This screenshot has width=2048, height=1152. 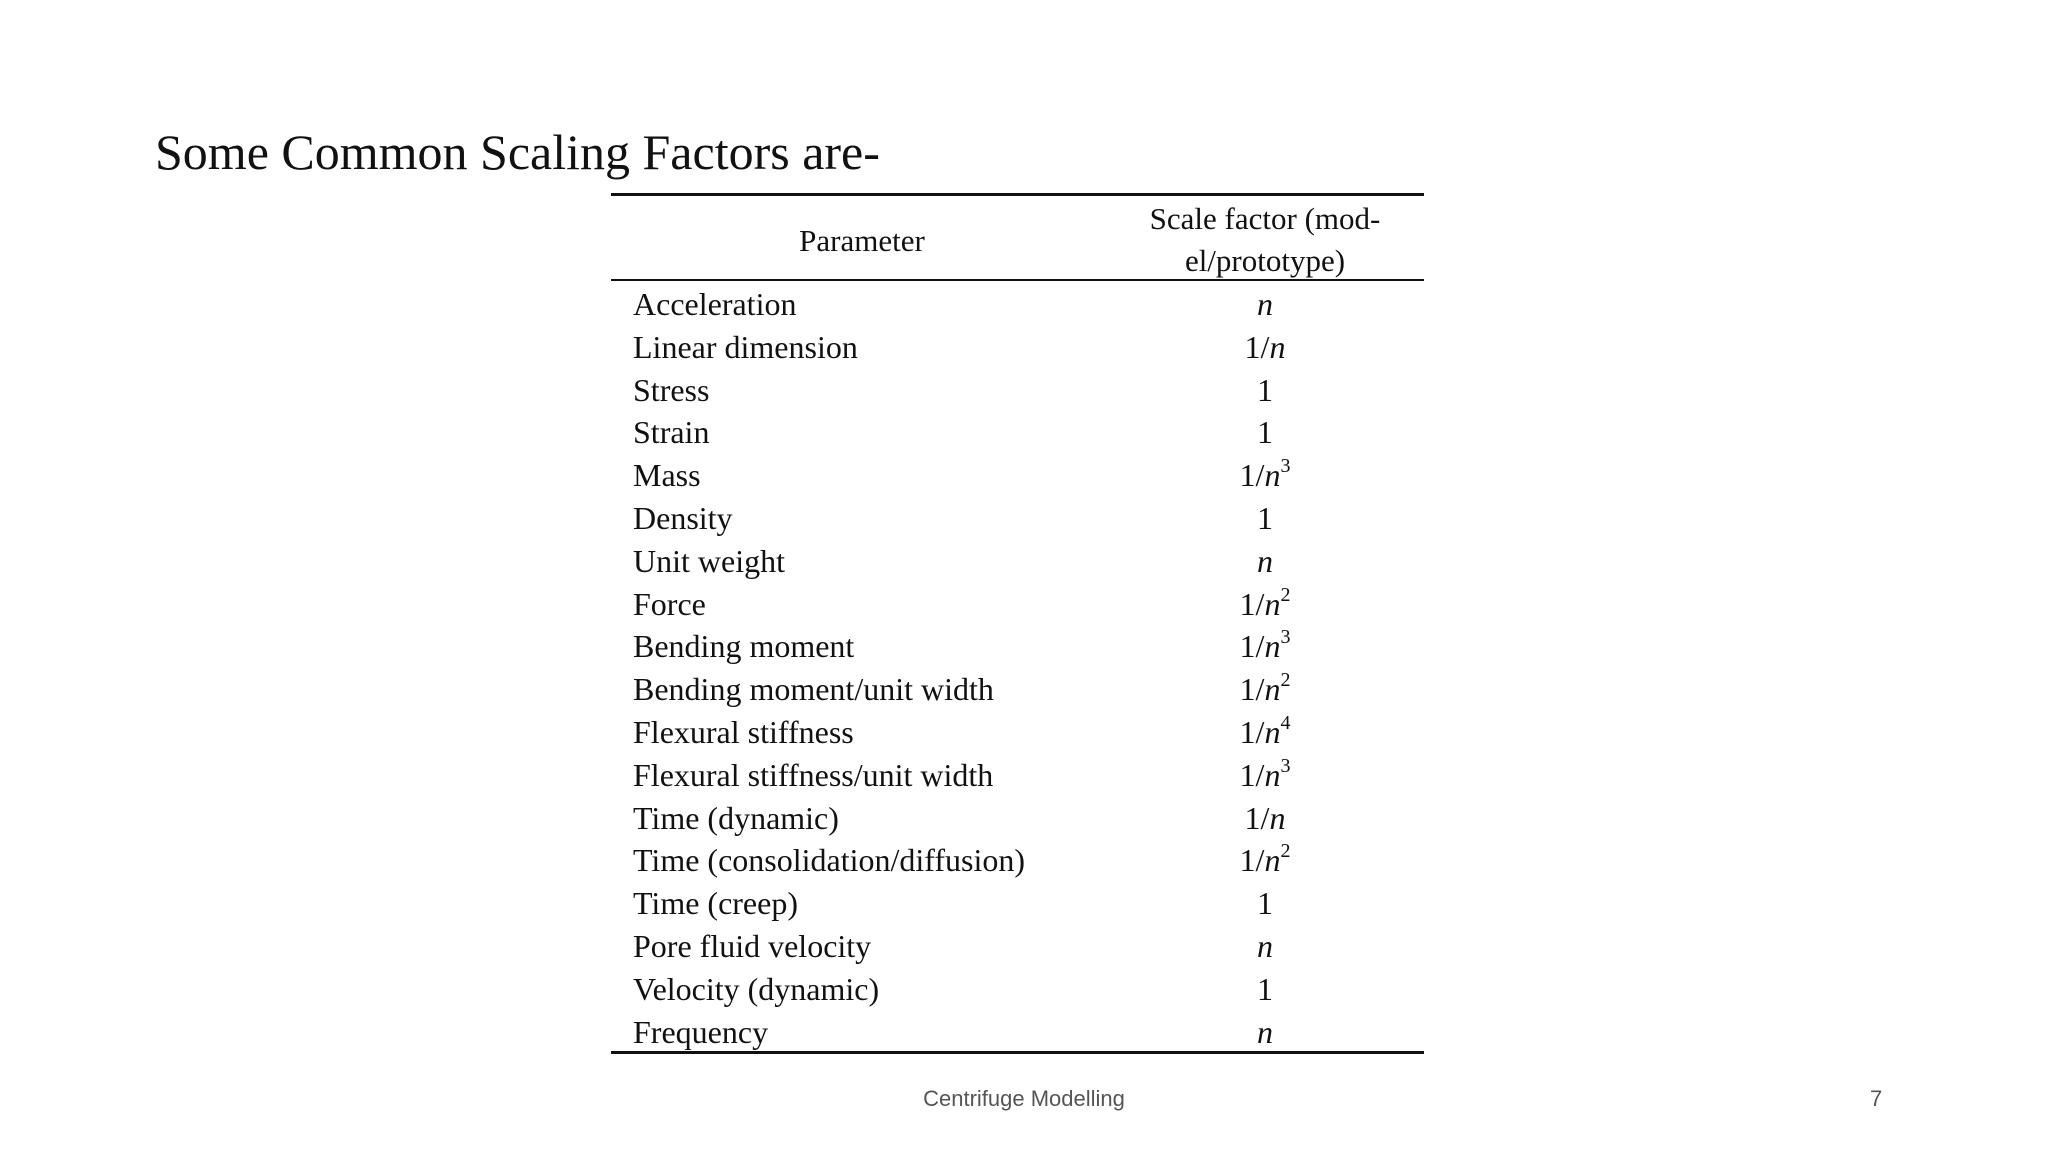 What do you see at coordinates (752, 946) in the screenshot?
I see `parameter-cell: Pore fluid velocity` at bounding box center [752, 946].